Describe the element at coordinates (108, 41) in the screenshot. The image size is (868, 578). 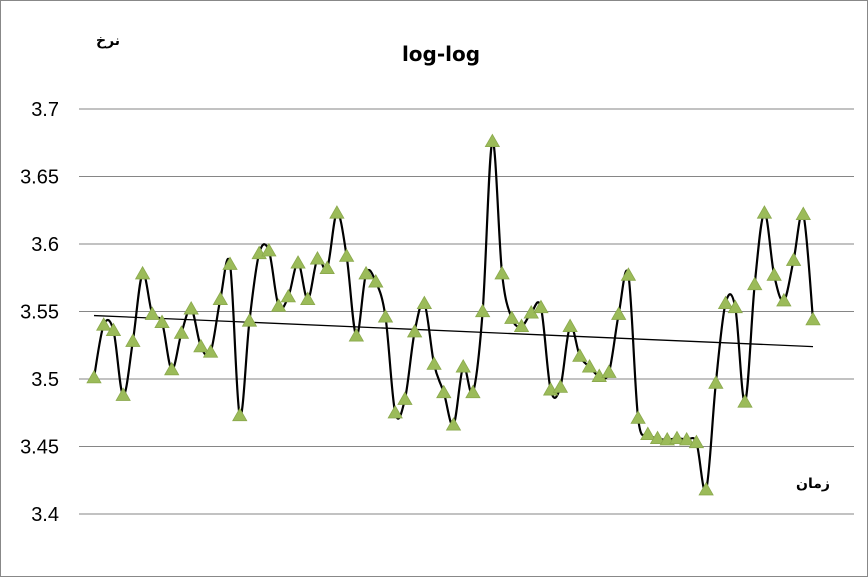
I see `y-axis-label: نرخ` at that location.